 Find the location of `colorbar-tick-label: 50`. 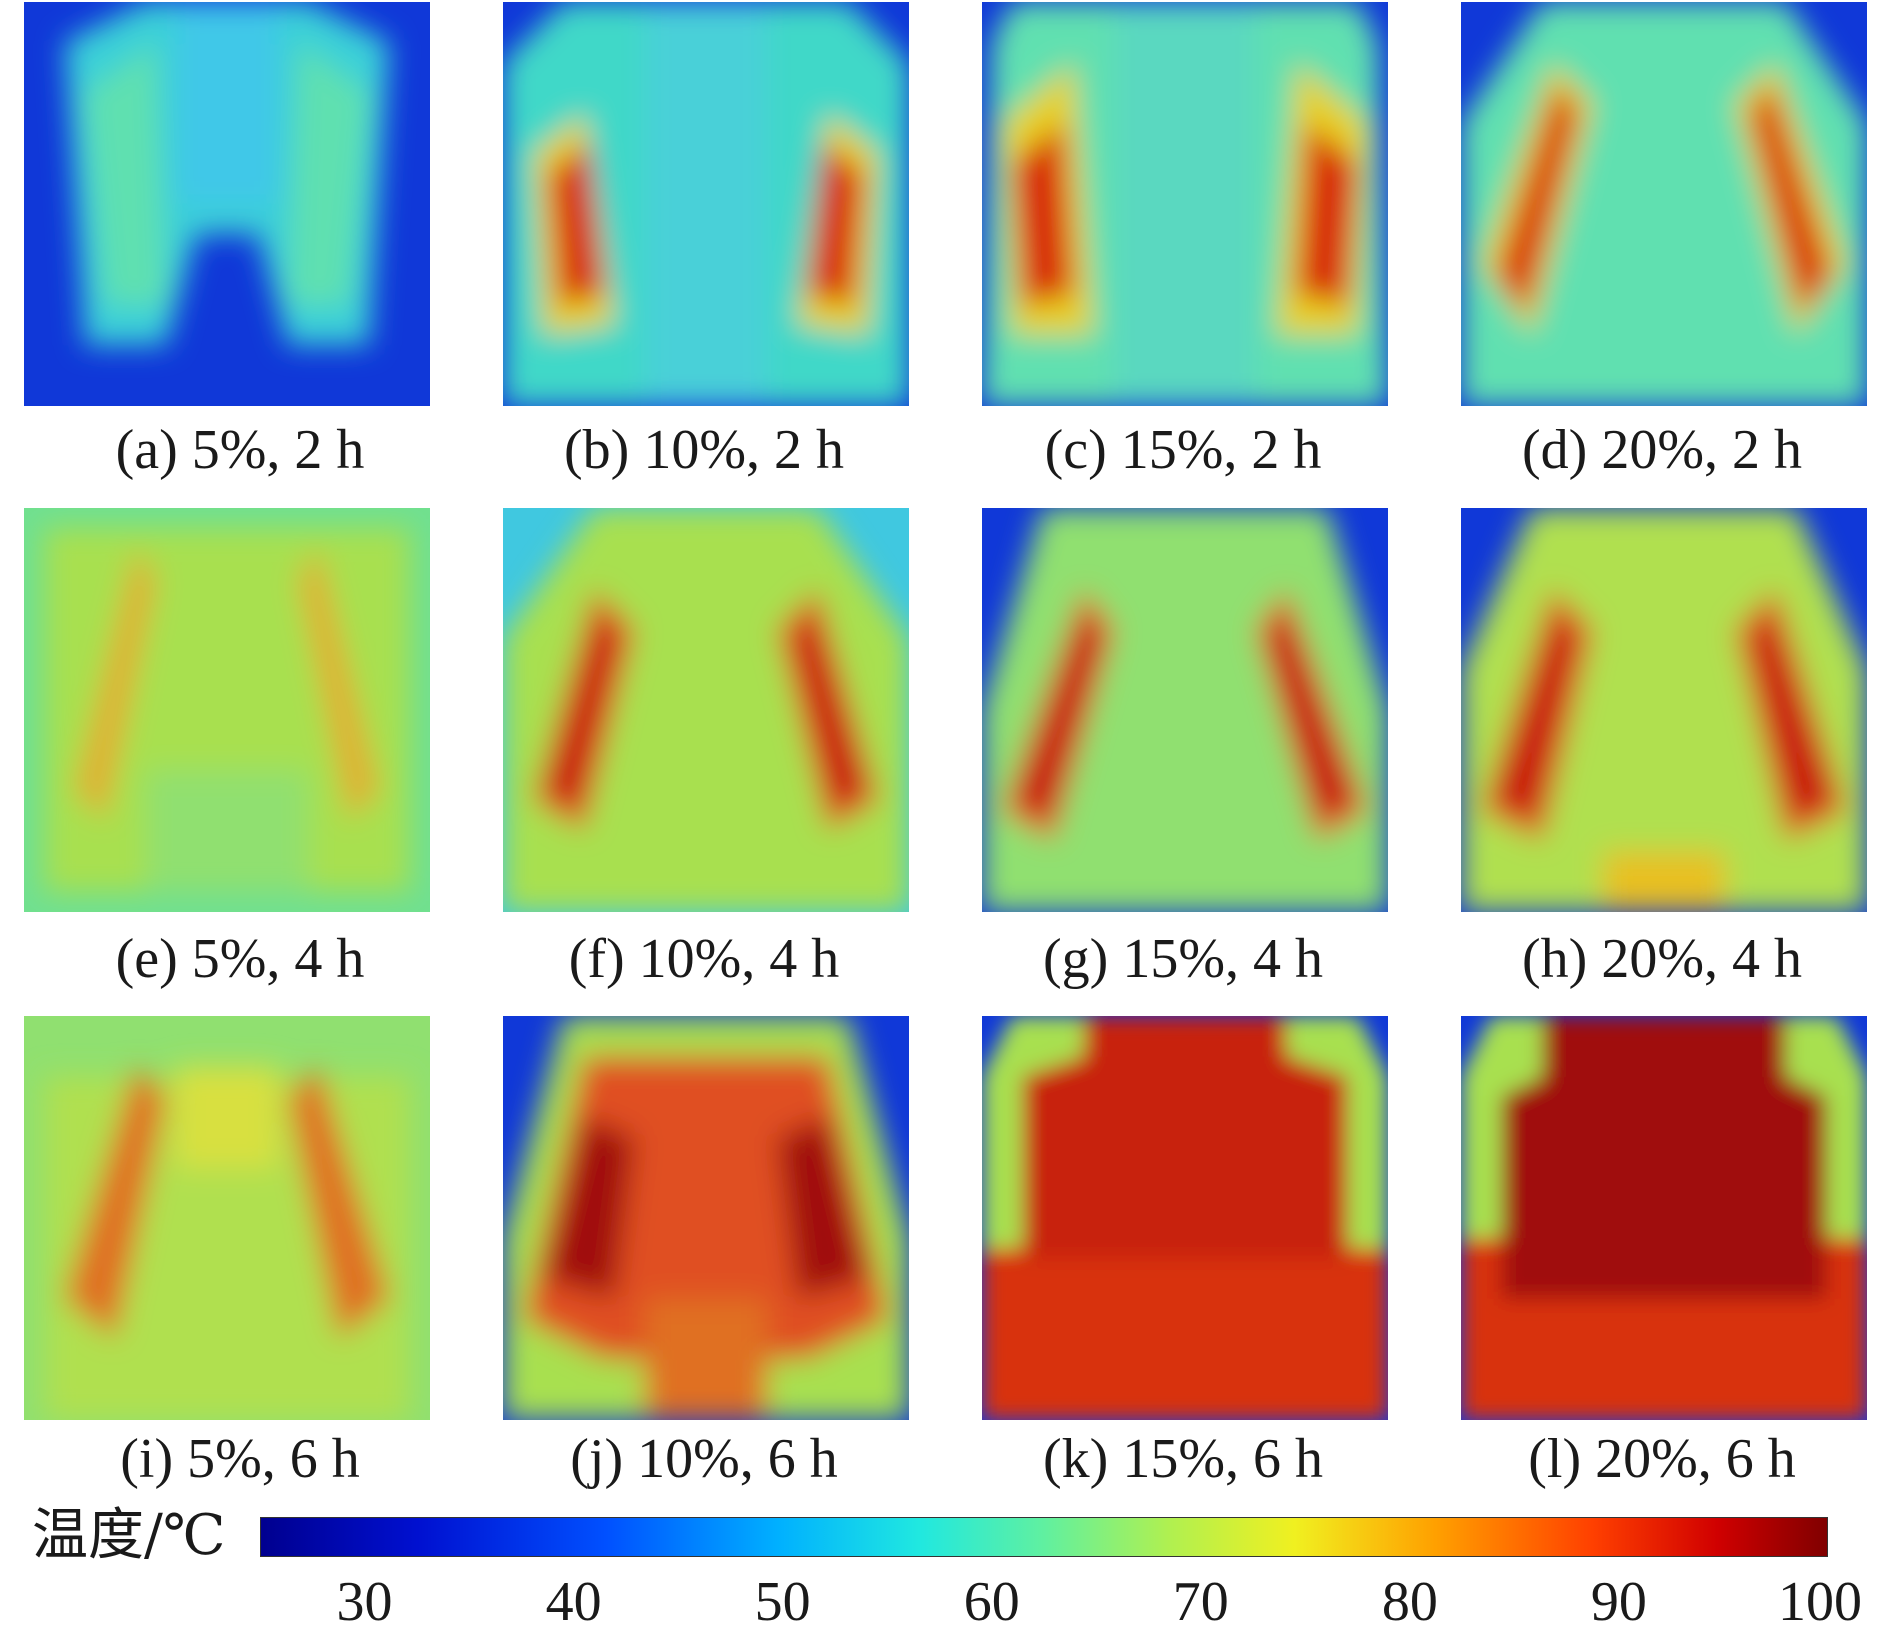

colorbar-tick-label: 50 is located at coordinates (782, 1602).